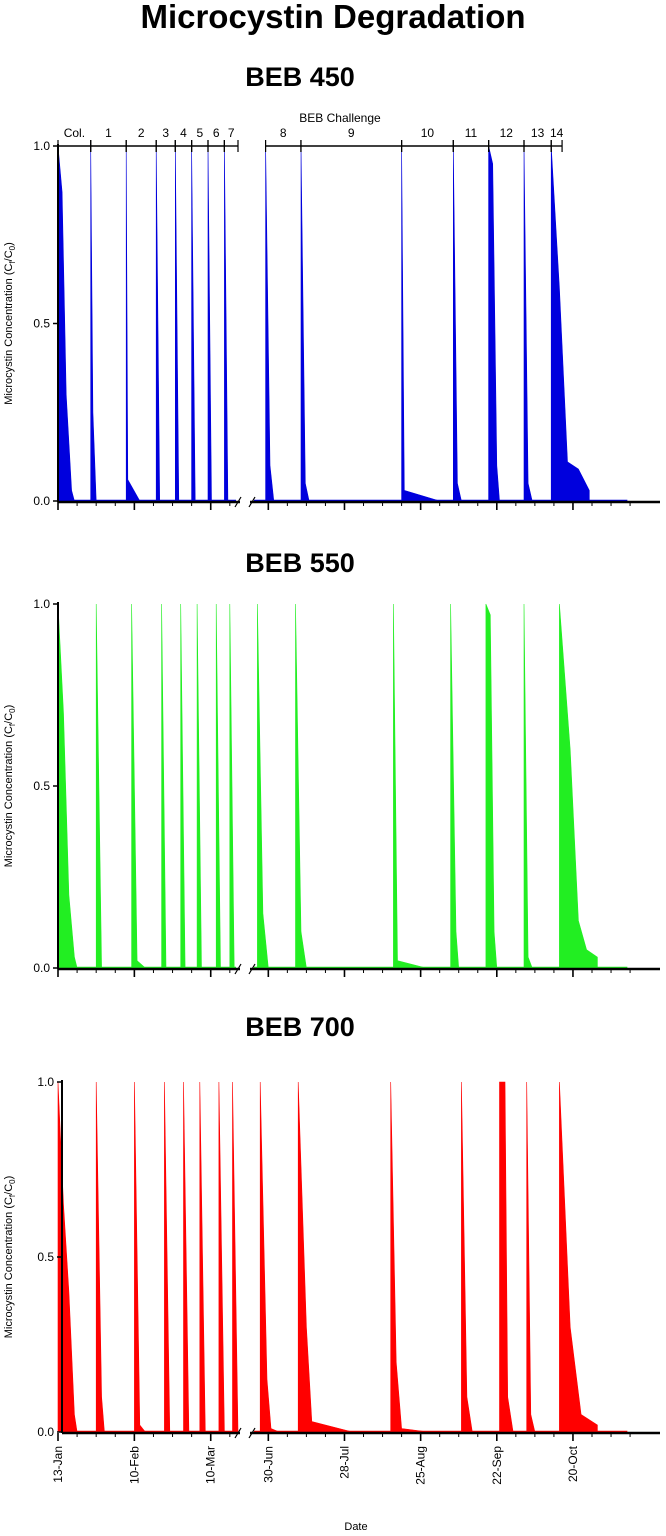 The height and width of the screenshot is (1536, 666). What do you see at coordinates (300, 563) in the screenshot?
I see `panel-title: BEB 550` at bounding box center [300, 563].